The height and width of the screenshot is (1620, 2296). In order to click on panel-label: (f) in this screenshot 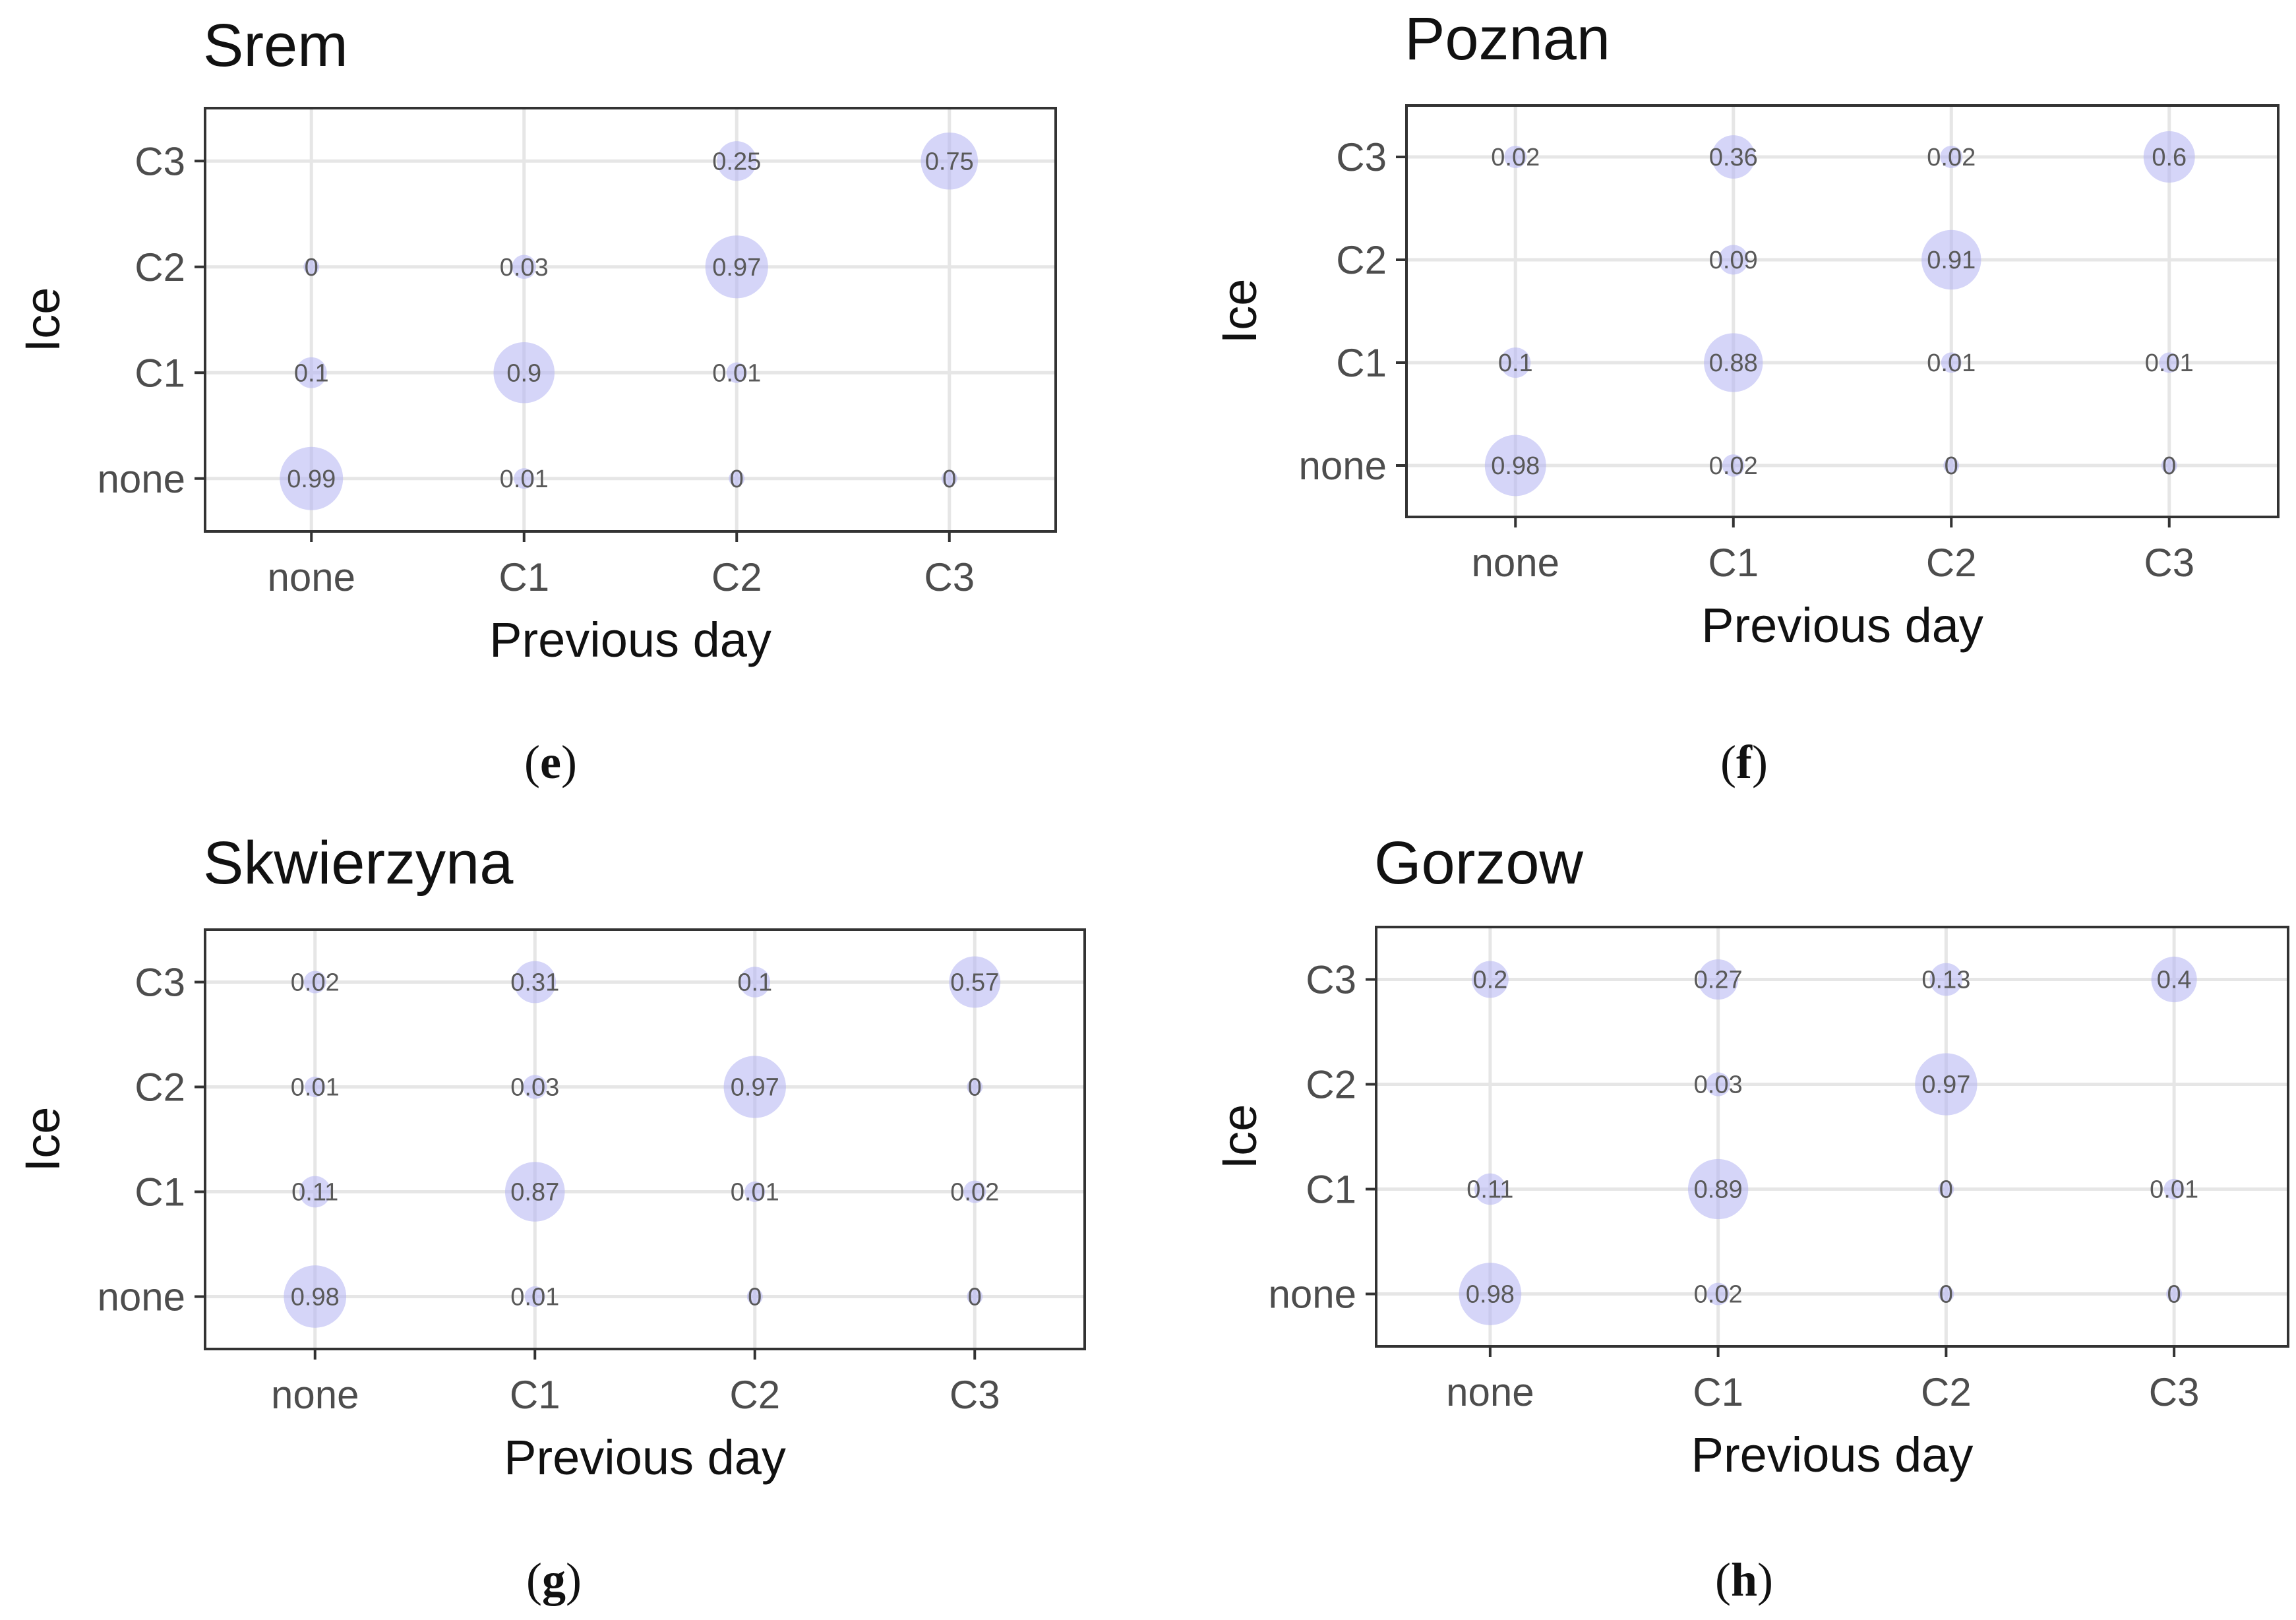, I will do `click(1744, 762)`.